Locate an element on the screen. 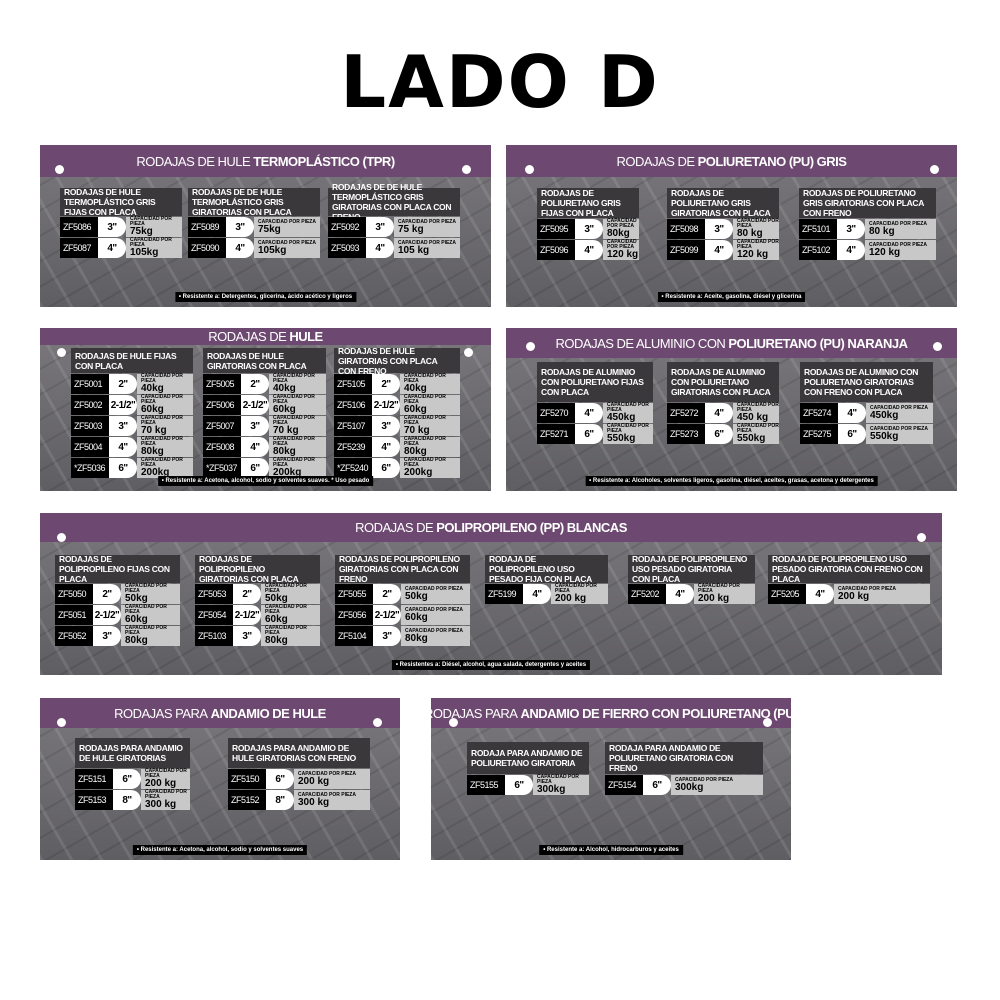  panel-title-bold: HULE is located at coordinates (306, 336).